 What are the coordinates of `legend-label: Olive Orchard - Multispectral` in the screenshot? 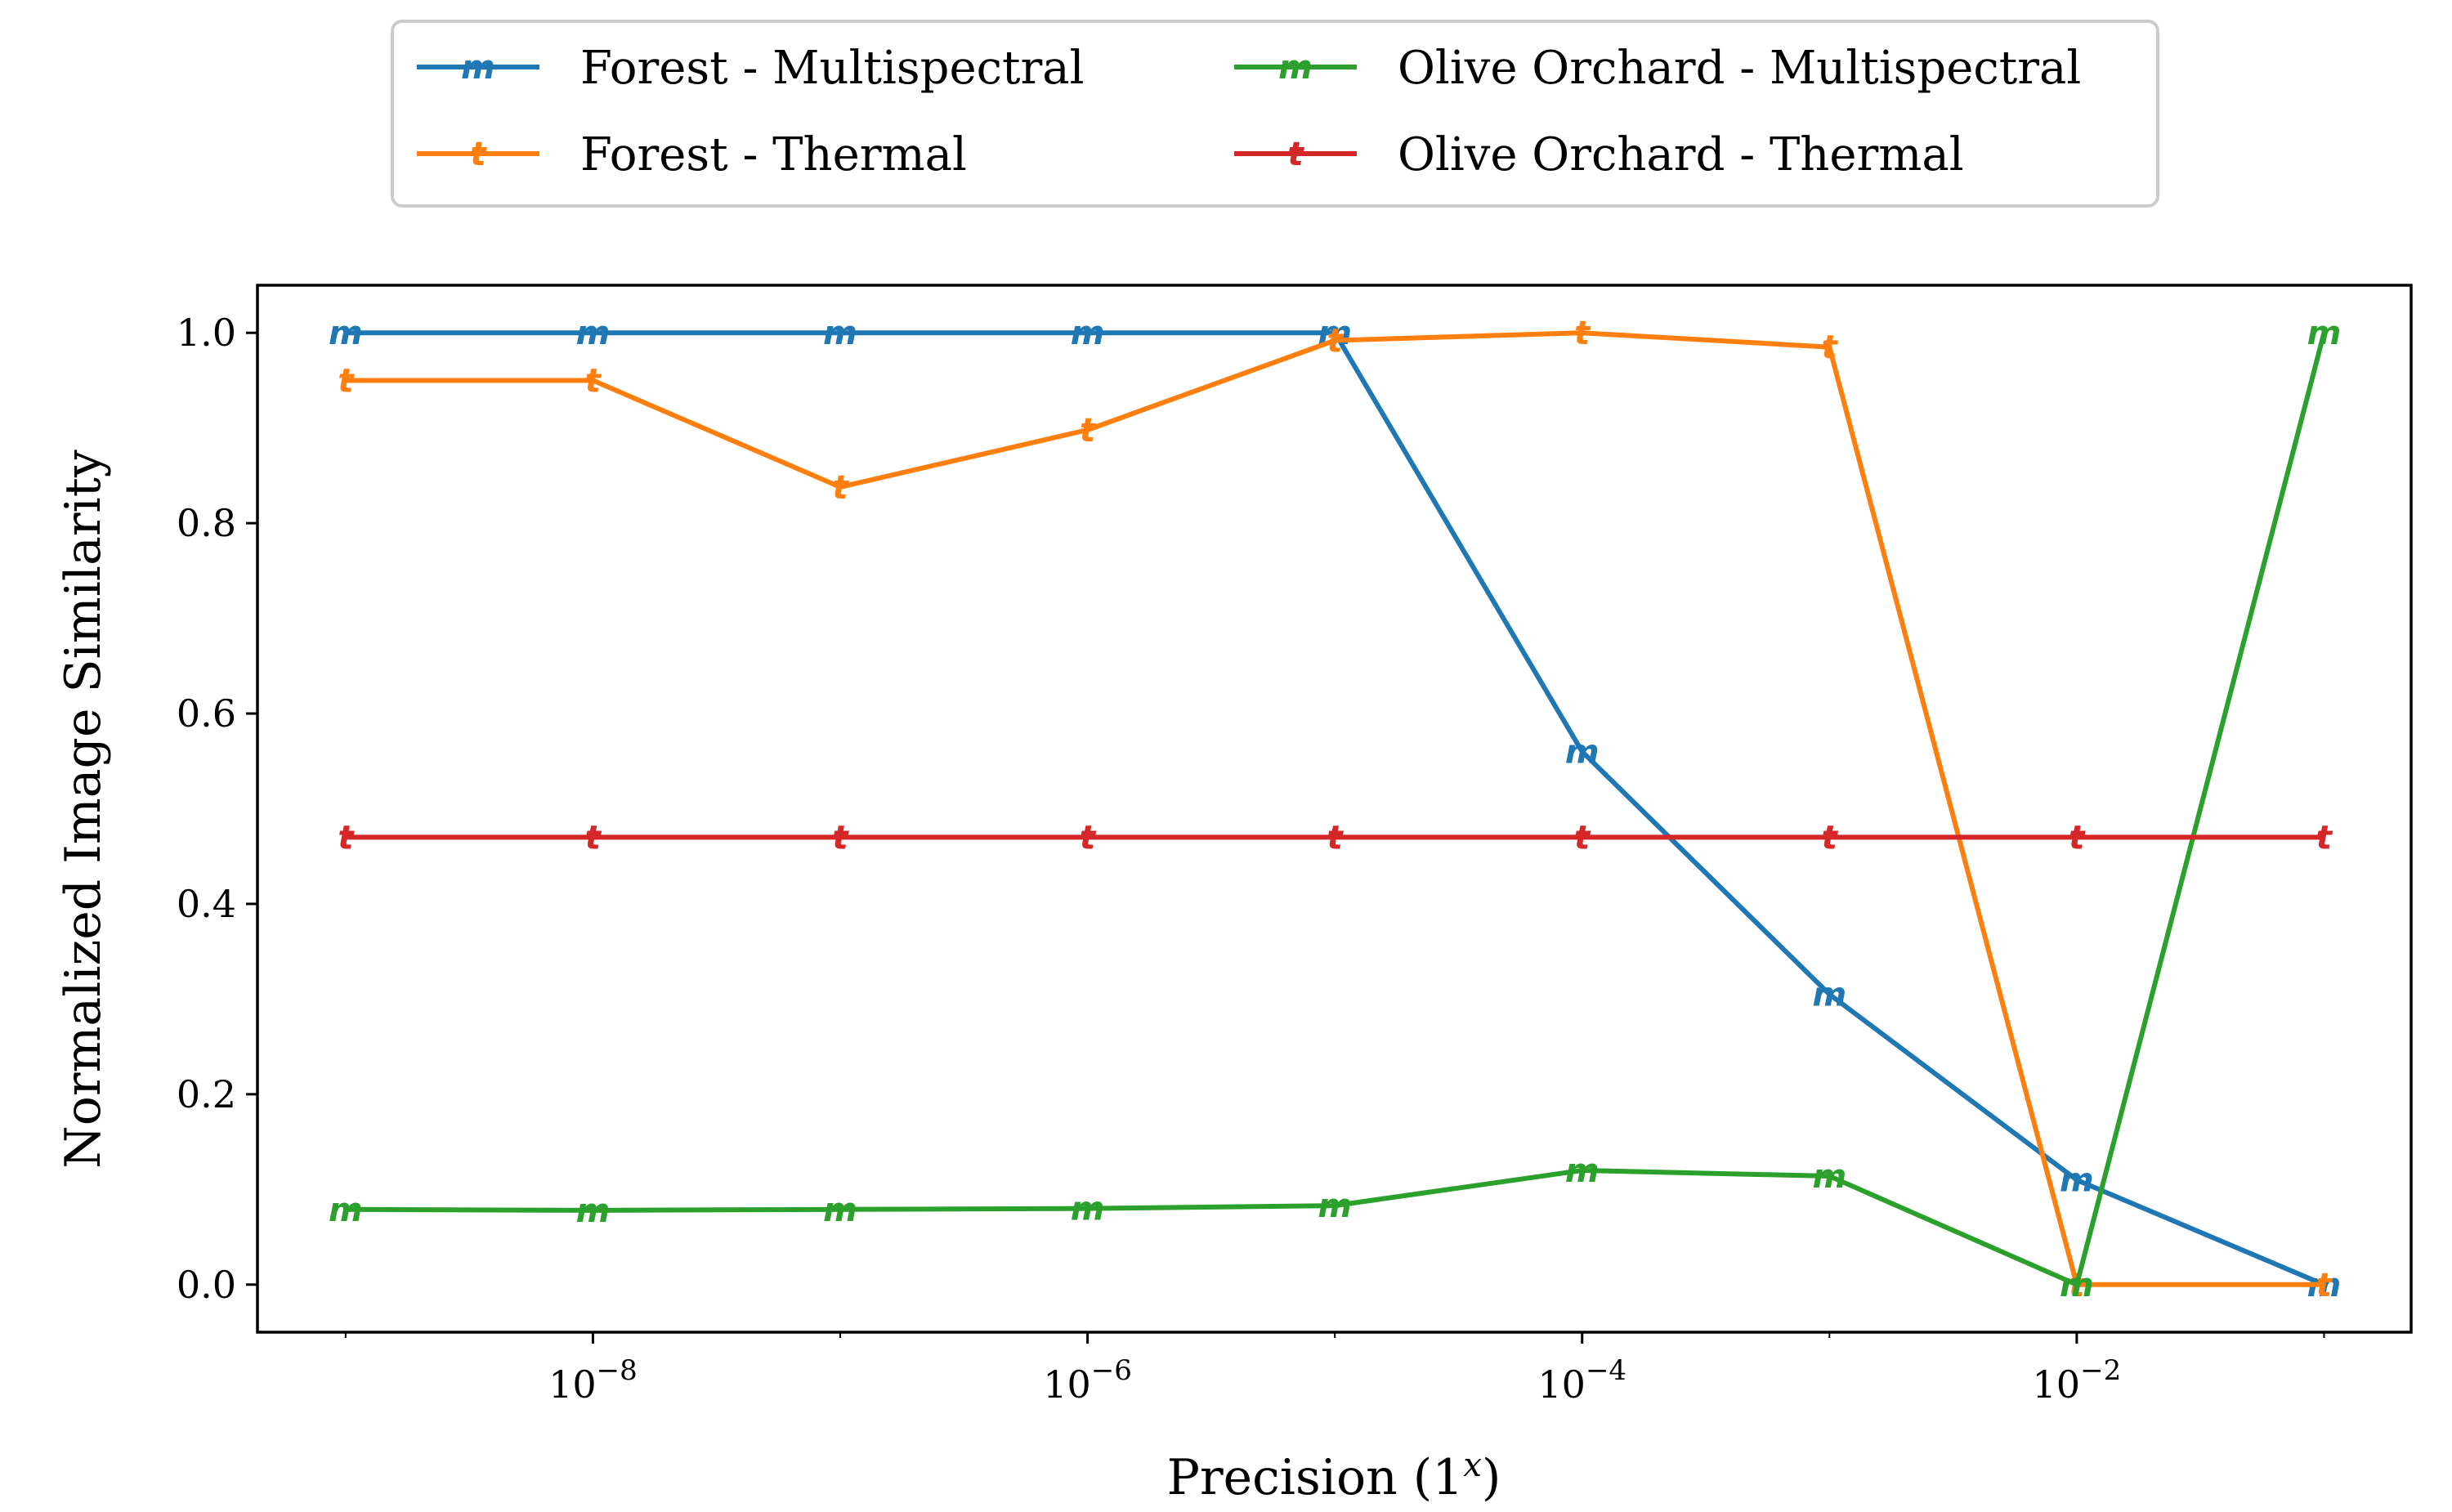 It's located at (1739, 68).